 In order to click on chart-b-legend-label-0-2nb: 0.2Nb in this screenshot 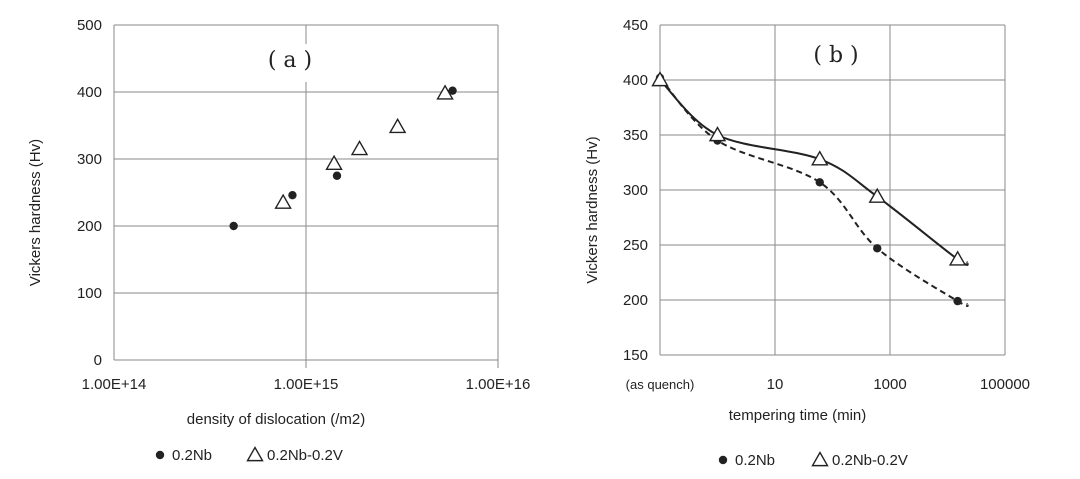, I will do `click(755, 460)`.